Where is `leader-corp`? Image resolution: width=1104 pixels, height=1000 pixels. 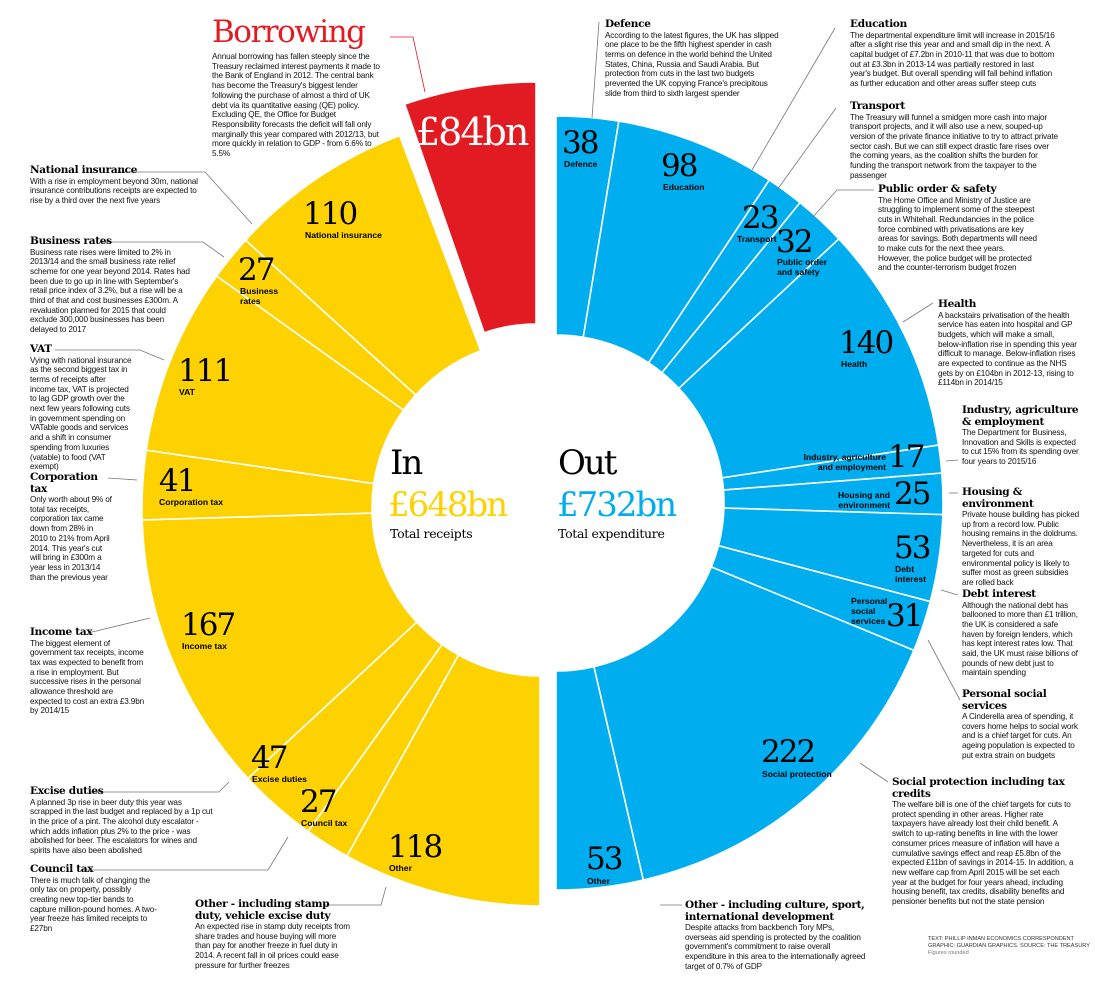 leader-corp is located at coordinates (122, 479).